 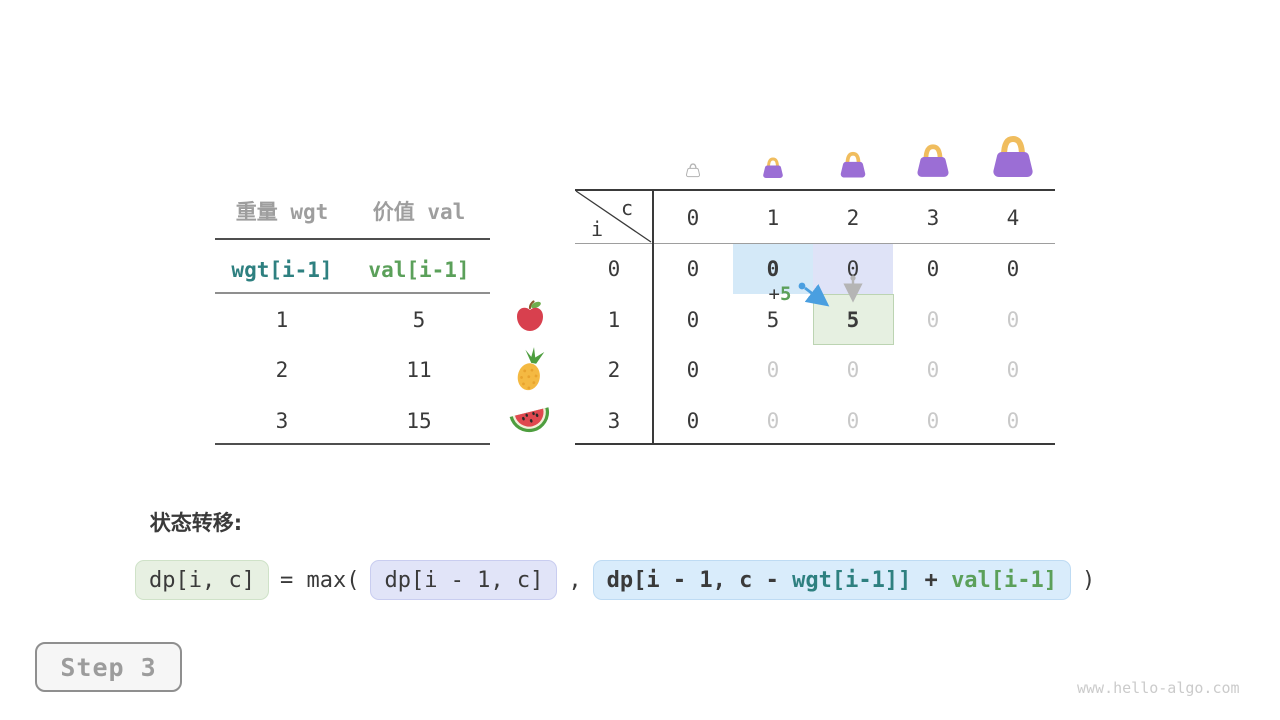 I want to click on watermelon-icon, so click(x=530, y=420).